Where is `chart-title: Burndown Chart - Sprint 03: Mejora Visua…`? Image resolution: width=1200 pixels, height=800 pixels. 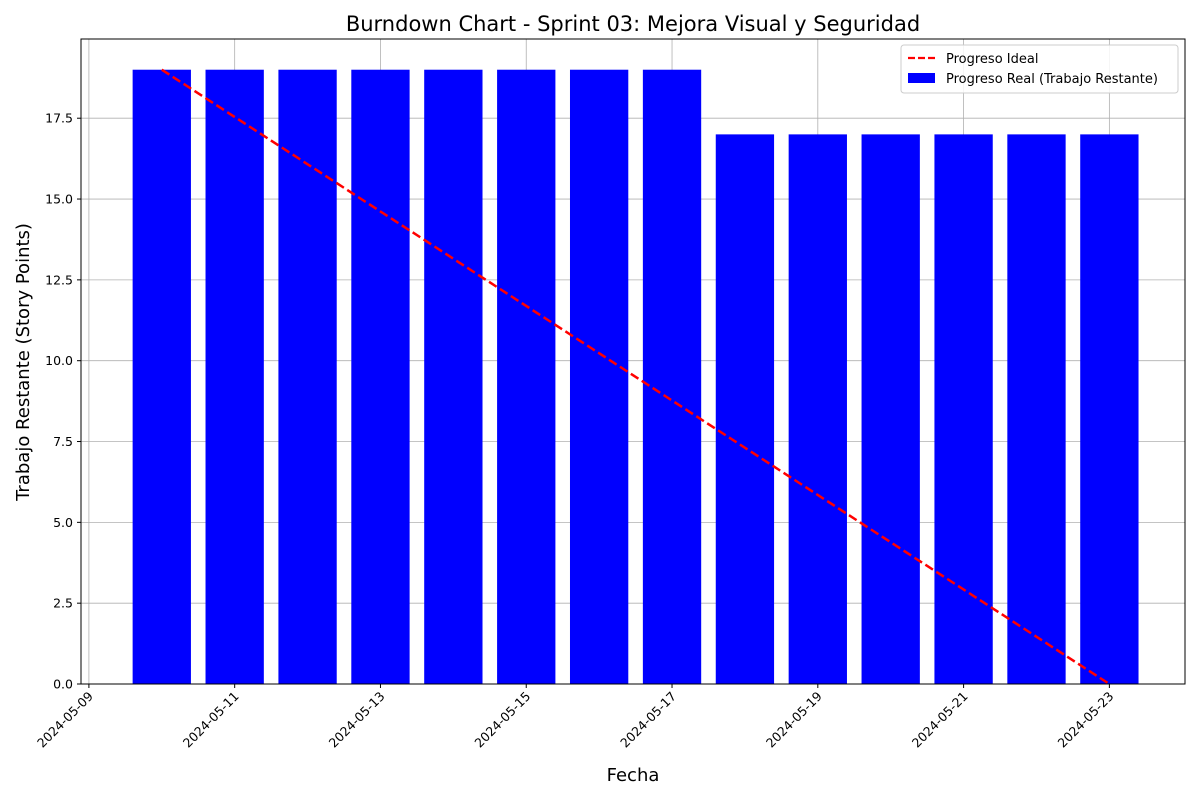 chart-title: Burndown Chart - Sprint 03: Mejora Visua… is located at coordinates (633, 24).